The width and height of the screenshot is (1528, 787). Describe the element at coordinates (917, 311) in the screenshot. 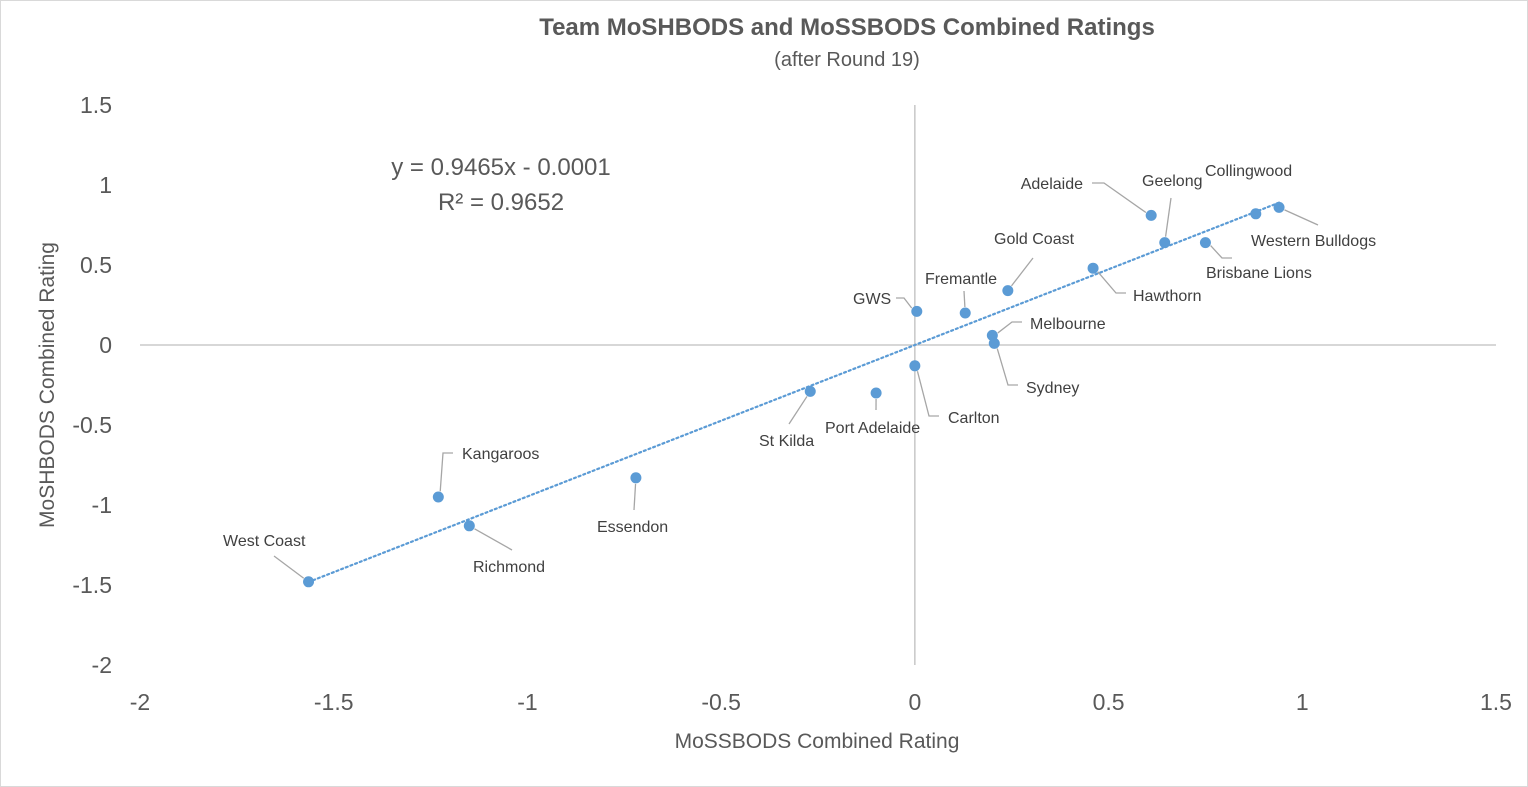

I see `data-point-gws` at that location.